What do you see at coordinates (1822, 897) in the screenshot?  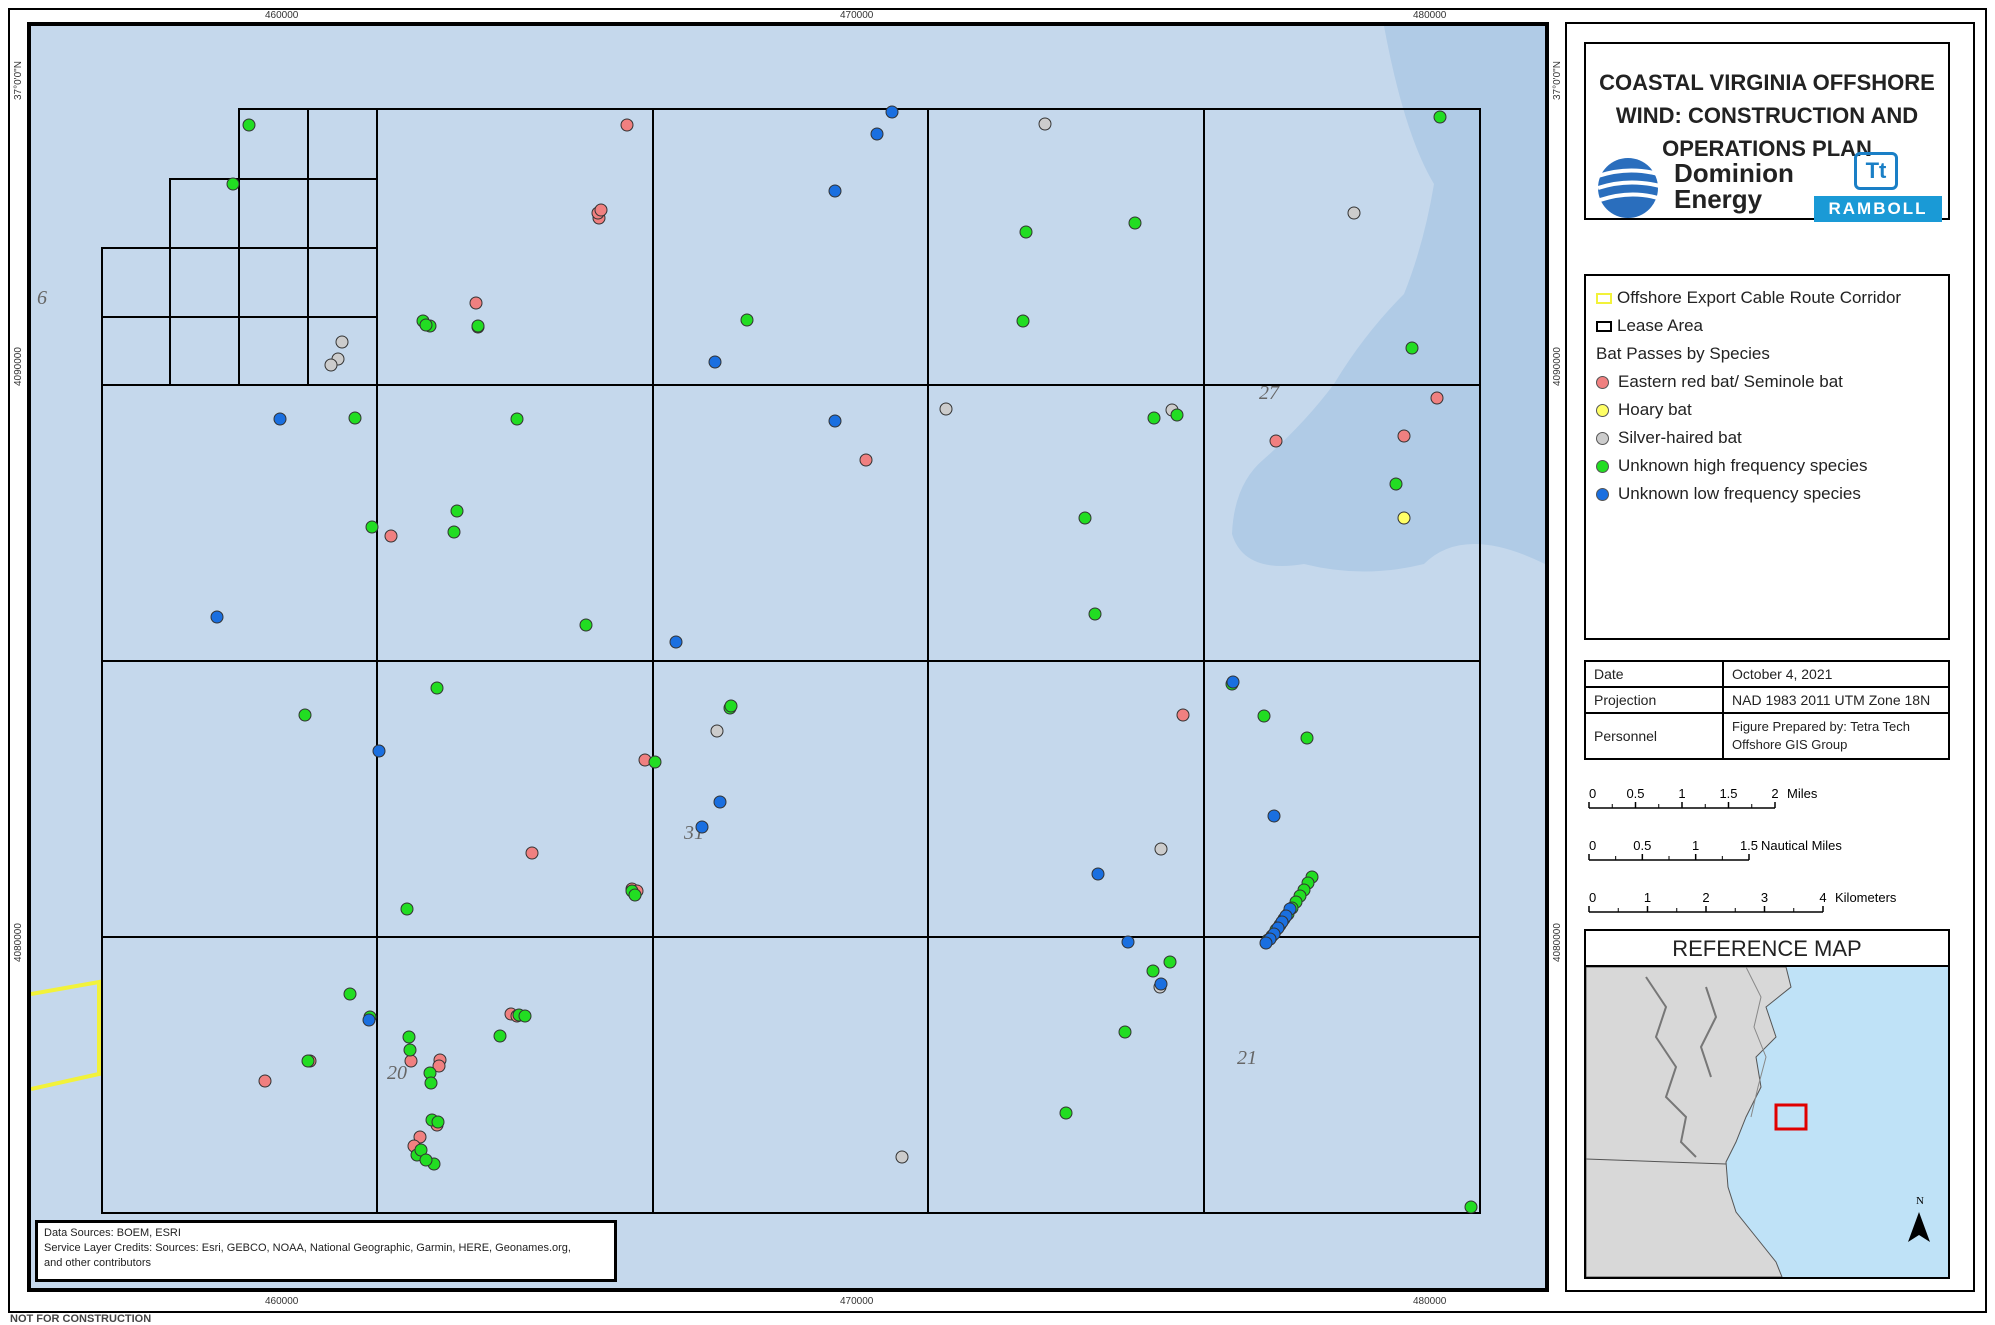 I see `scale-tick-label: 4` at bounding box center [1822, 897].